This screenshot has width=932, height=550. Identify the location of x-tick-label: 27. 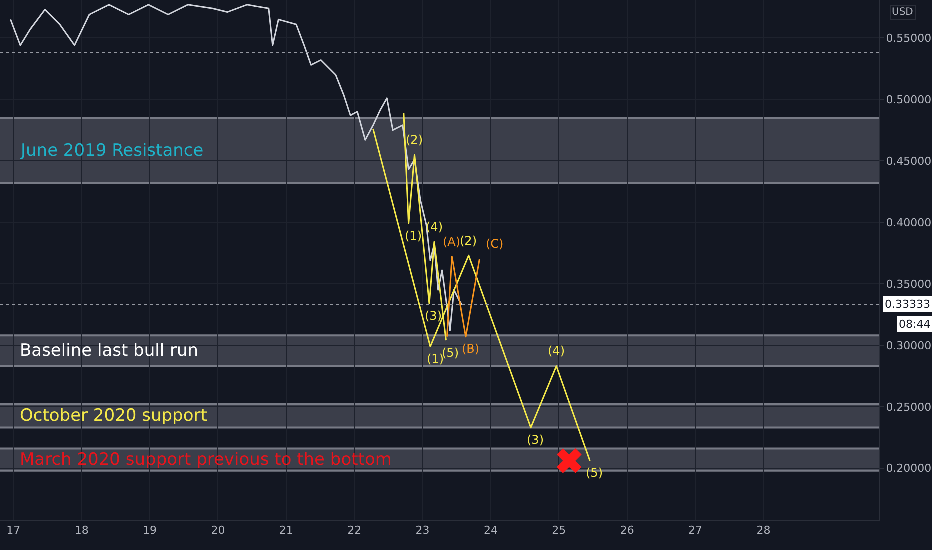
(695, 531).